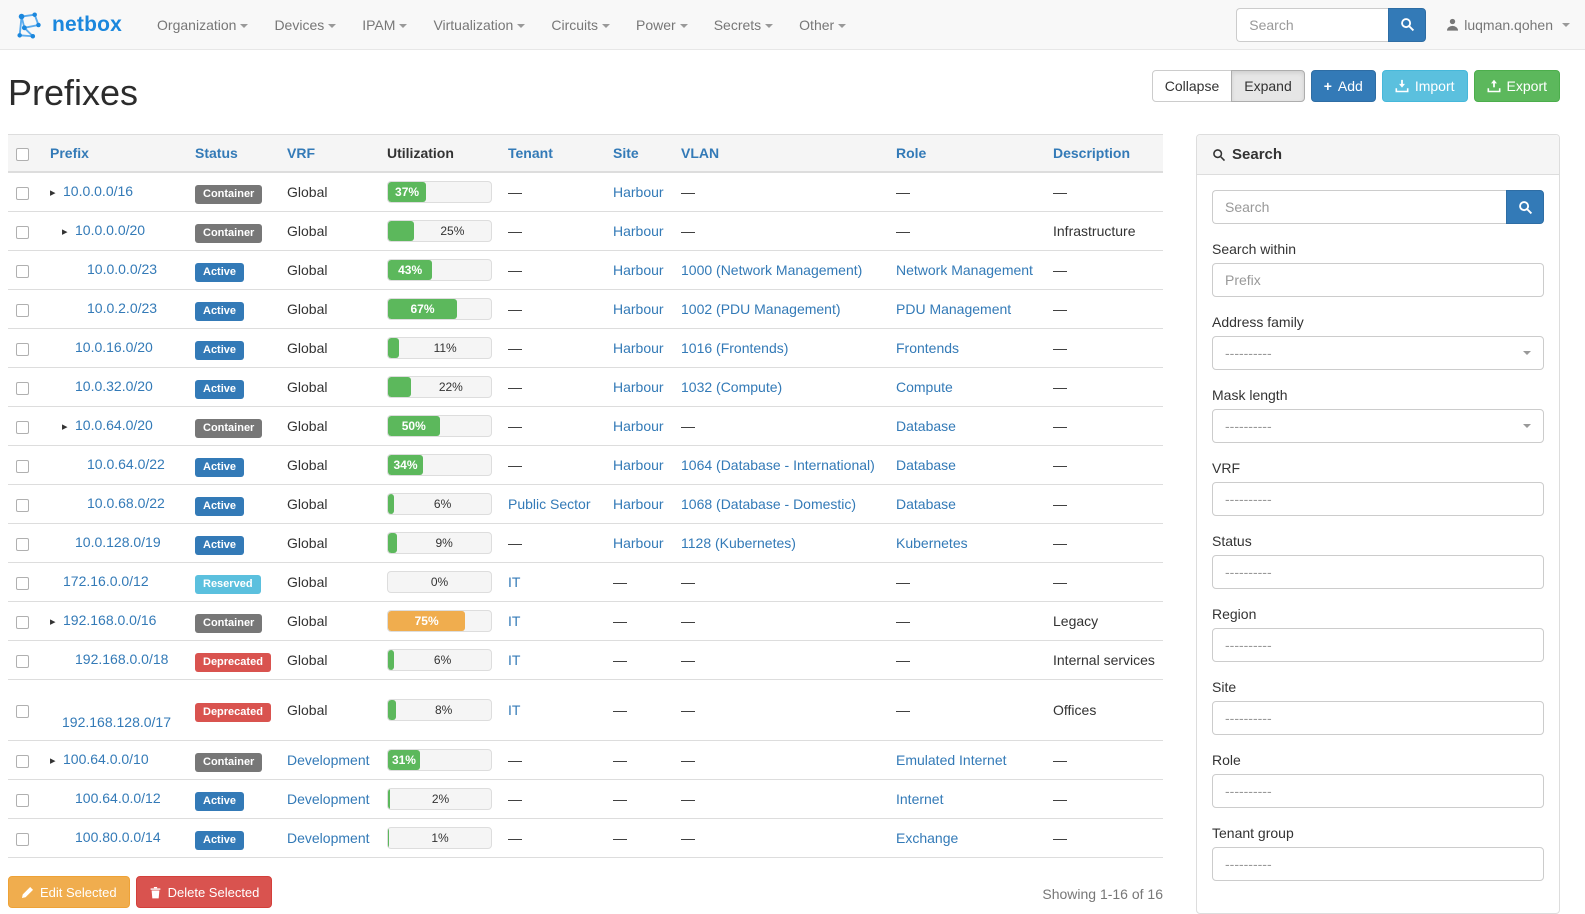  What do you see at coordinates (301, 153) in the screenshot?
I see `column-sort-link: VRF` at bounding box center [301, 153].